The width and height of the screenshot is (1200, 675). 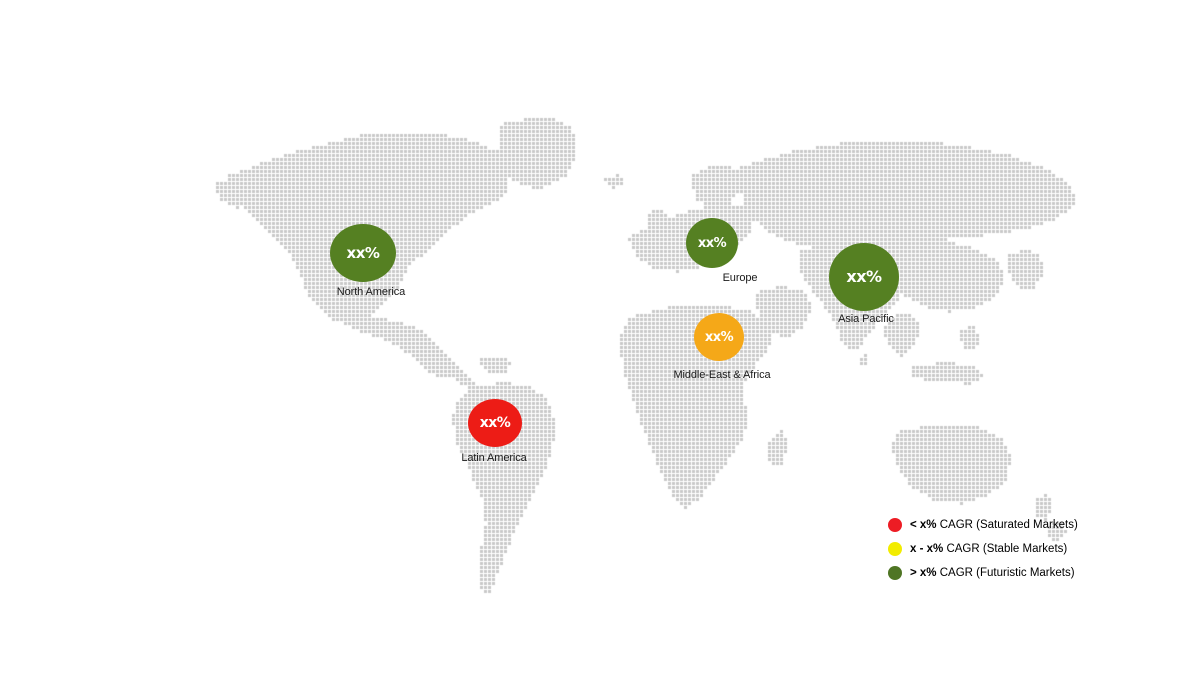 I want to click on bubble-value-middle-east-africa: xx%, so click(x=719, y=337).